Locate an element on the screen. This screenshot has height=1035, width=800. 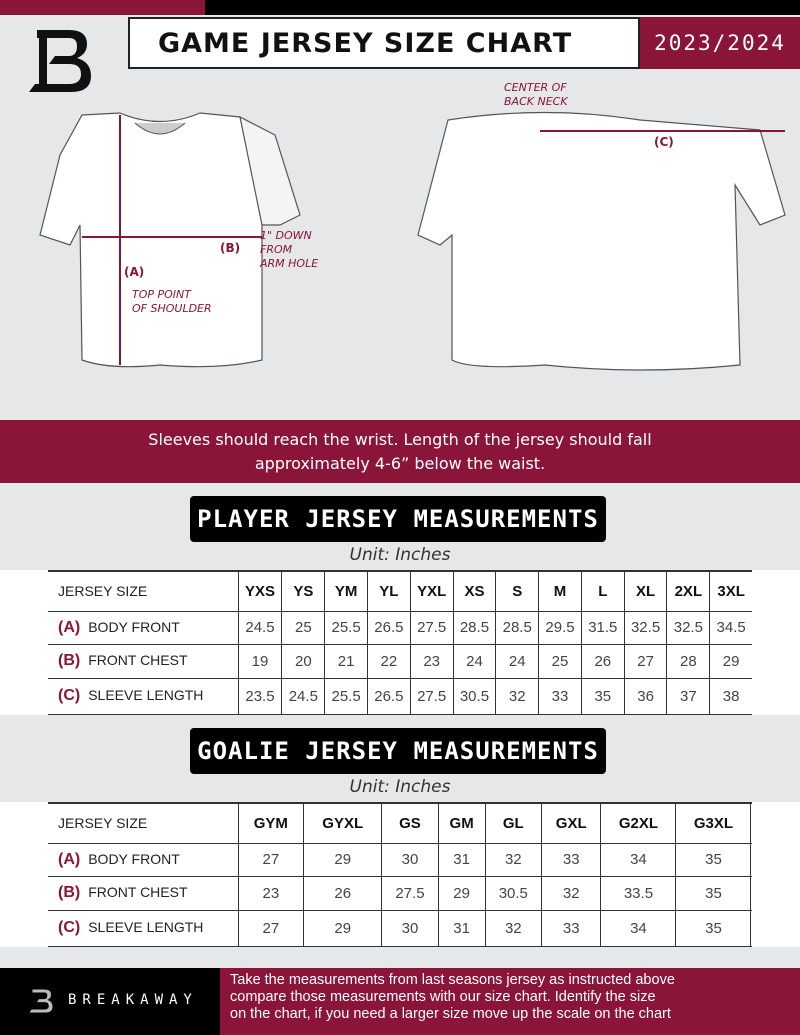
table-row: (C) SLEEVE LENGTH 27 29 30 31 32 33 34 35 is located at coordinates (400, 928).